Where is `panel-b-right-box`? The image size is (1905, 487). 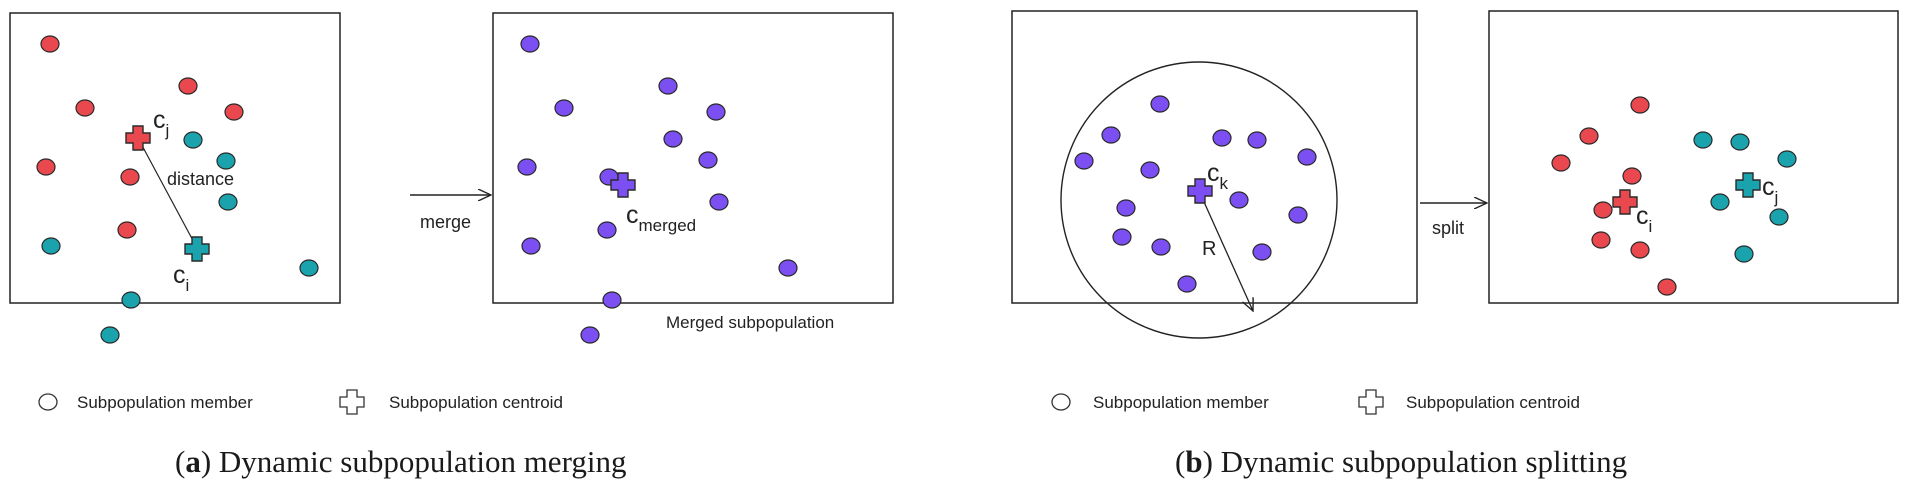
panel-b-right-box is located at coordinates (1693, 157).